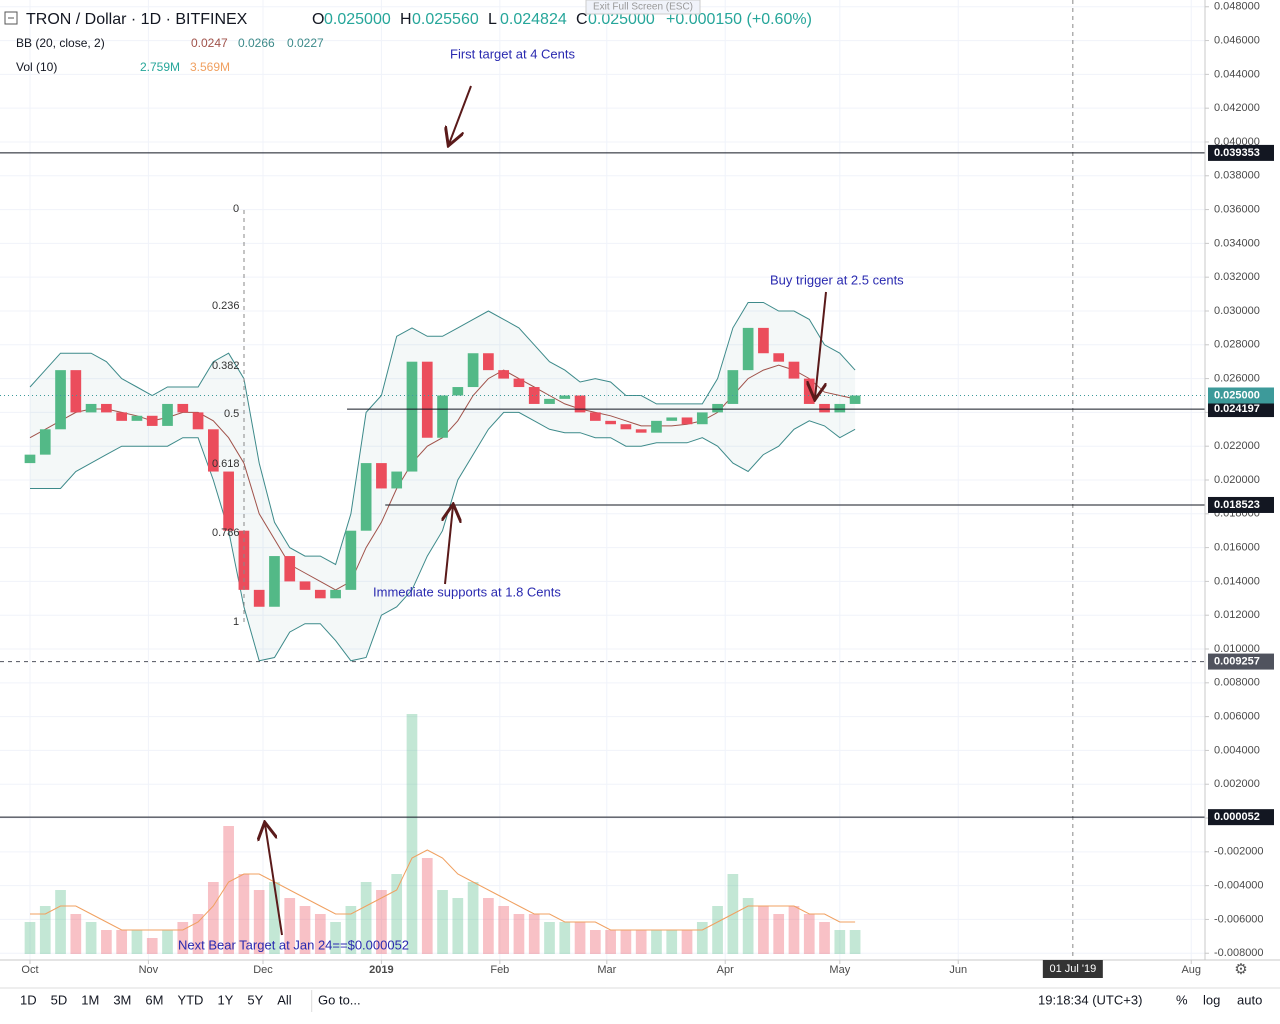 The width and height of the screenshot is (1280, 1024). Describe the element at coordinates (305, 43) in the screenshot. I see `indicator-value: 0.0227` at that location.